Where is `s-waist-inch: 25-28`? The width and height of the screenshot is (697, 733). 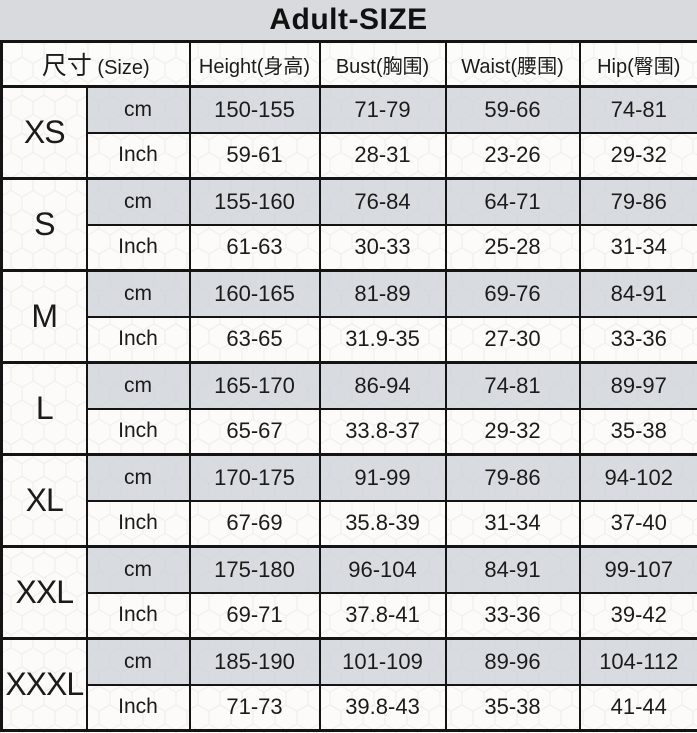
s-waist-inch: 25-28 is located at coordinates (512, 247).